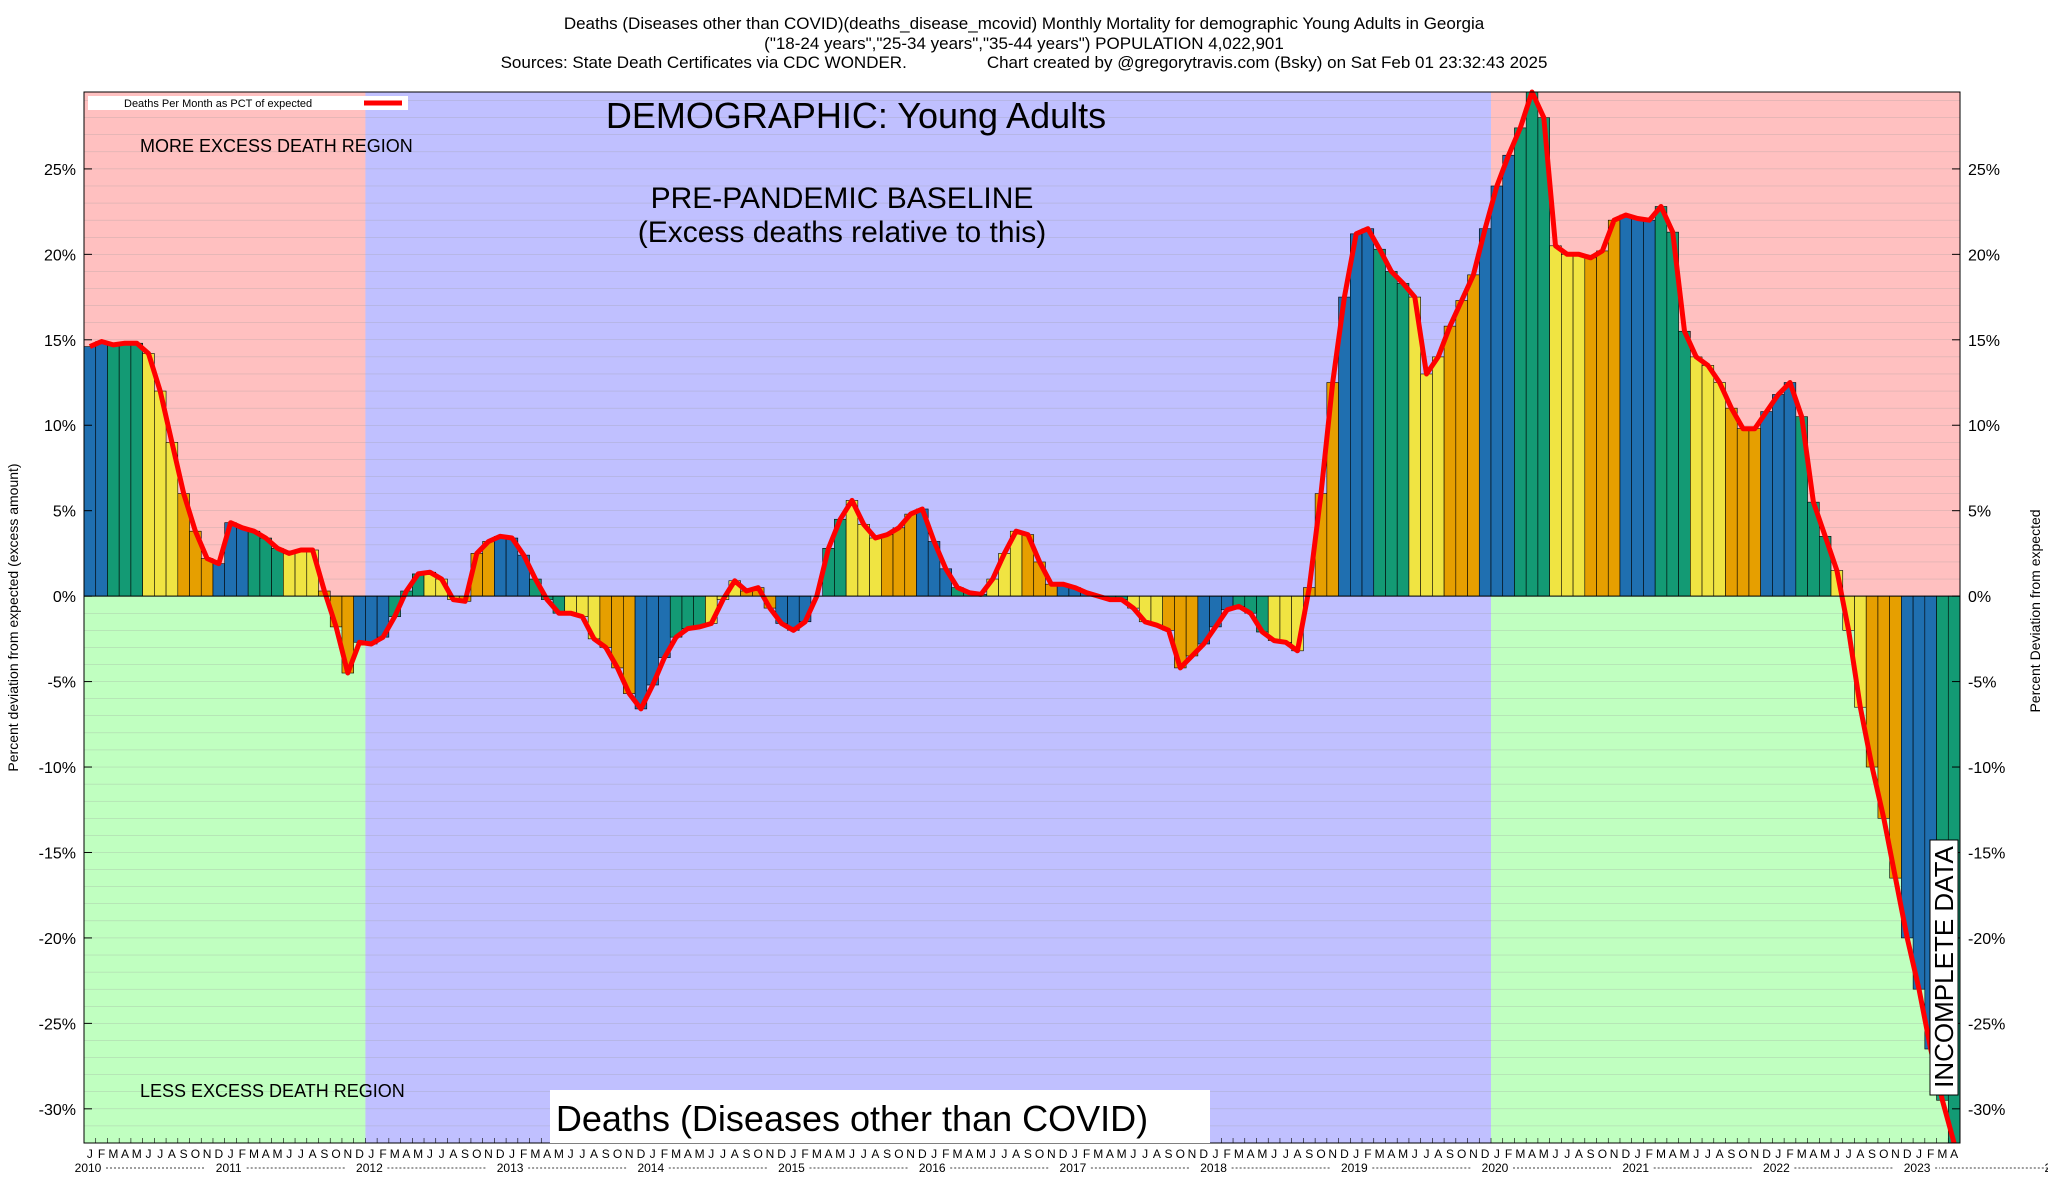  What do you see at coordinates (369, 1168) in the screenshot?
I see `x-year-label: 2012` at bounding box center [369, 1168].